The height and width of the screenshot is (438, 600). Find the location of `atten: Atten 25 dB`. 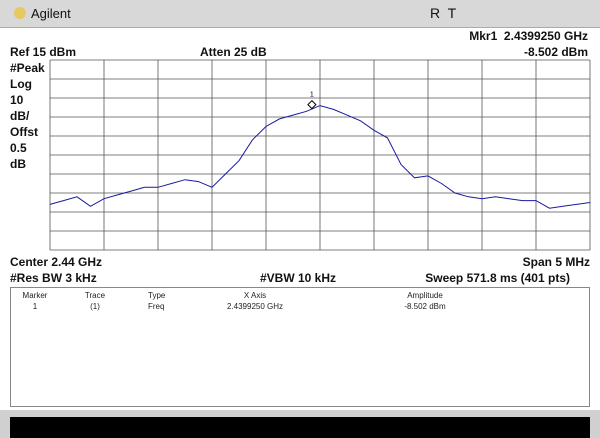

atten: Atten 25 dB is located at coordinates (233, 52).